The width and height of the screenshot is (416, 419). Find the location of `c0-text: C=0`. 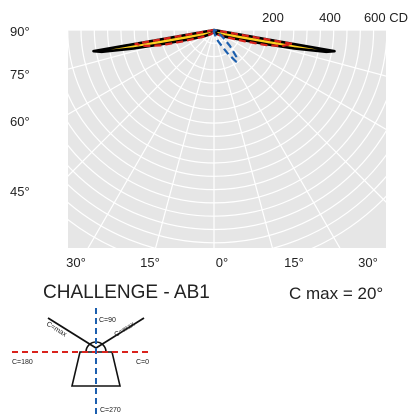

c0-text: C=0 is located at coordinates (142, 362).